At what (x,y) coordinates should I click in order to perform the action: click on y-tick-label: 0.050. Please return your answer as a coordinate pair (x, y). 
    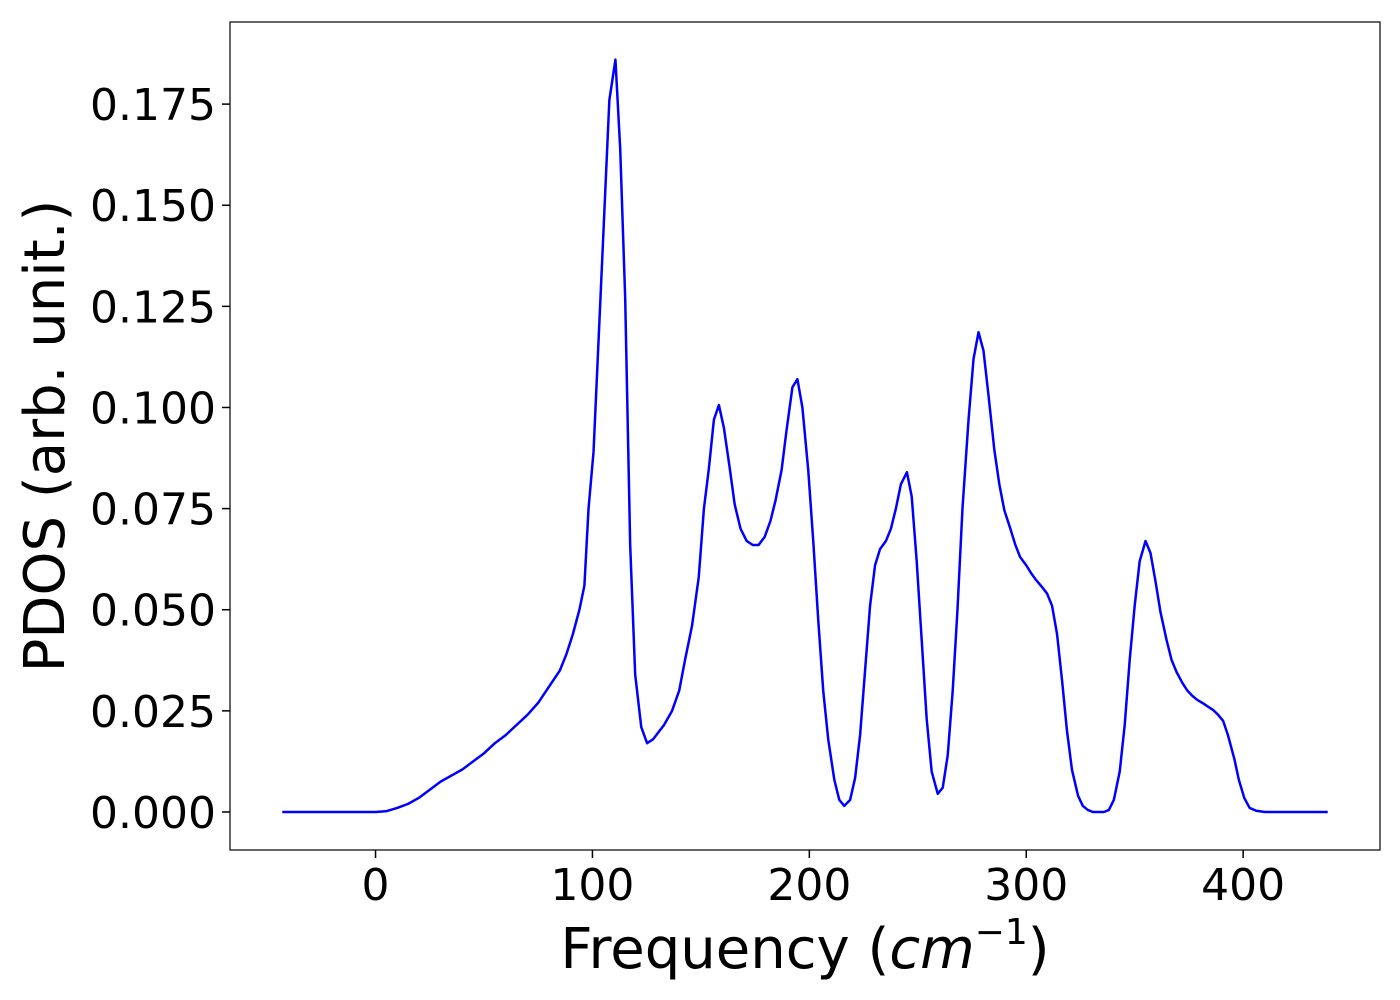
    Looking at the image, I should click on (153, 611).